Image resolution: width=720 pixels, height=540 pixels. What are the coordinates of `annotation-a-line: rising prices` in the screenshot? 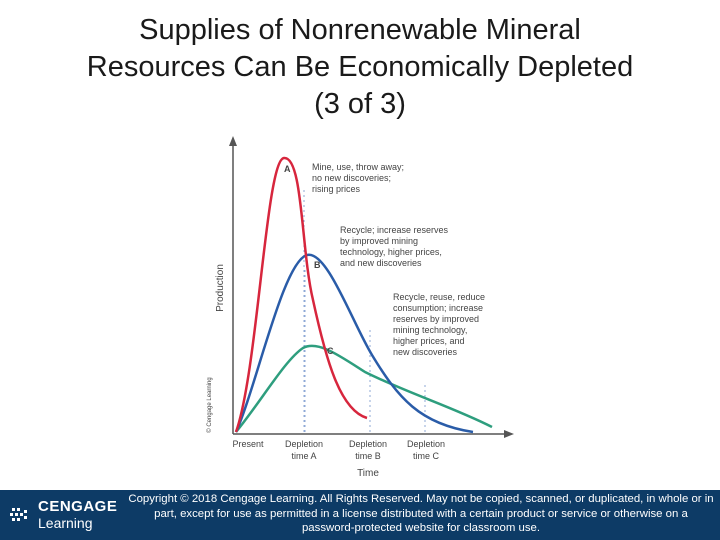 It's located at (336, 189).